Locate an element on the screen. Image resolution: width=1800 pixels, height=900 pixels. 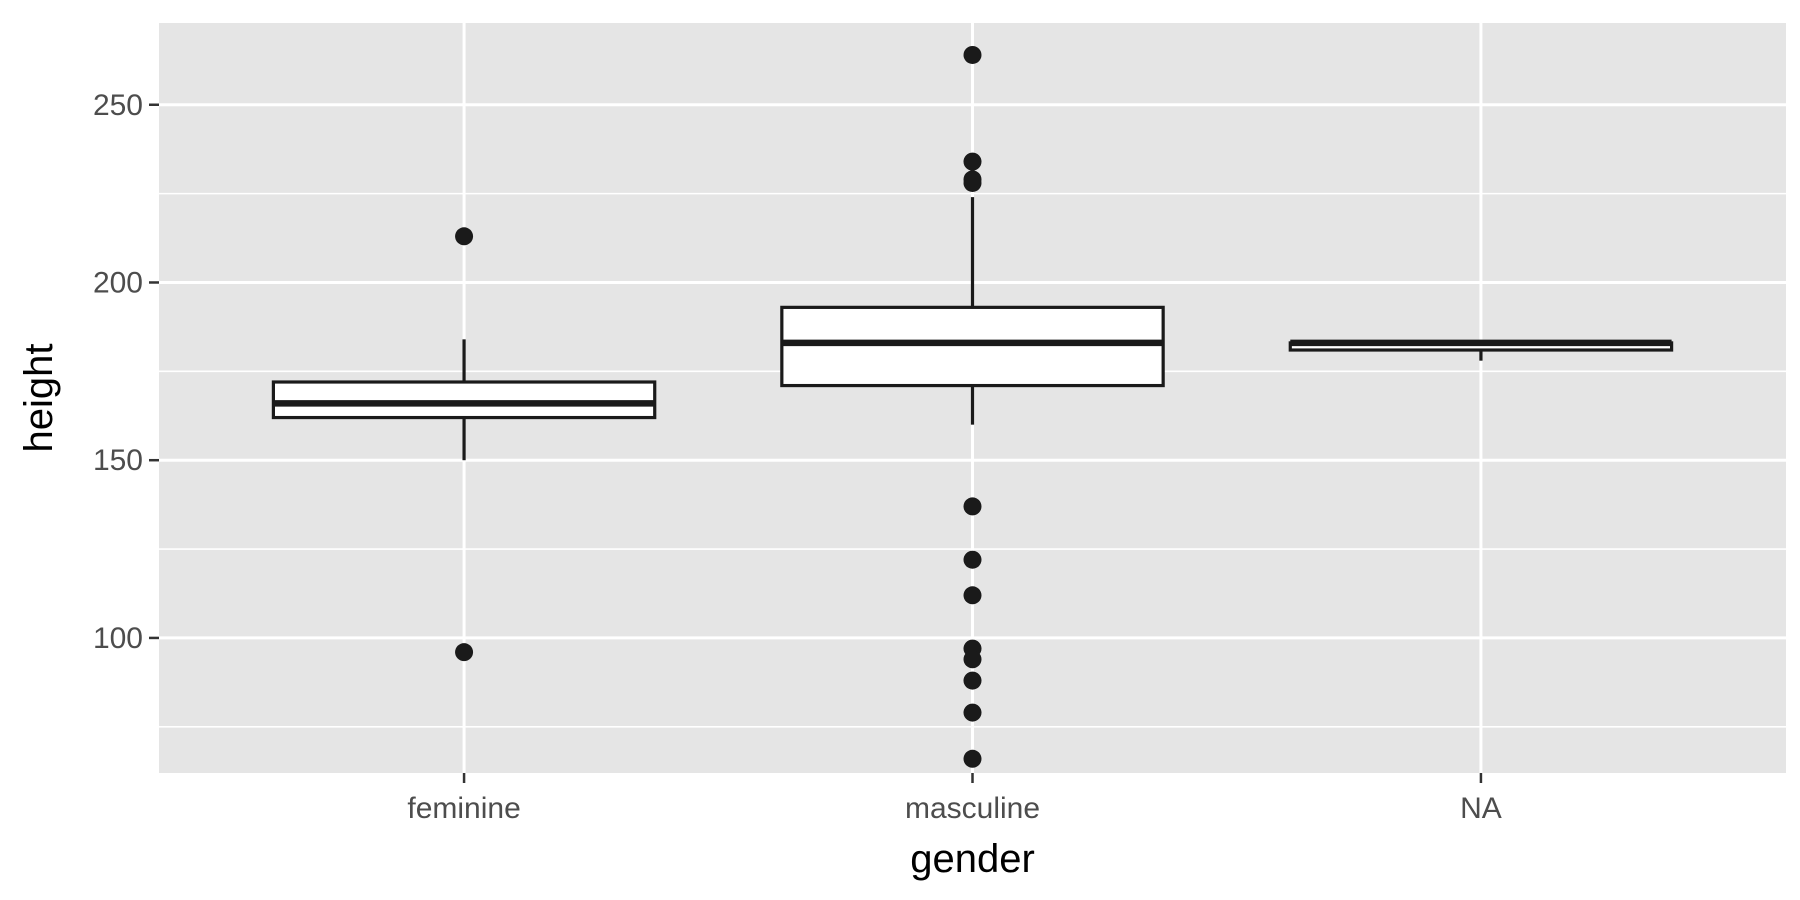
y-tick-label: 150 is located at coordinates (118, 460).